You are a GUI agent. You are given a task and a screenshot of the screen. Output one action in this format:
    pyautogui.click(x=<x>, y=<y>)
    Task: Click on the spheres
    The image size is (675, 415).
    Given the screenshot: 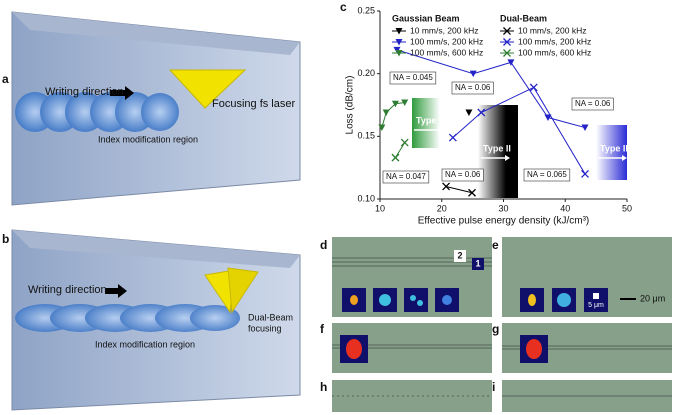 What is the action you would take?
    pyautogui.click(x=97, y=112)
    